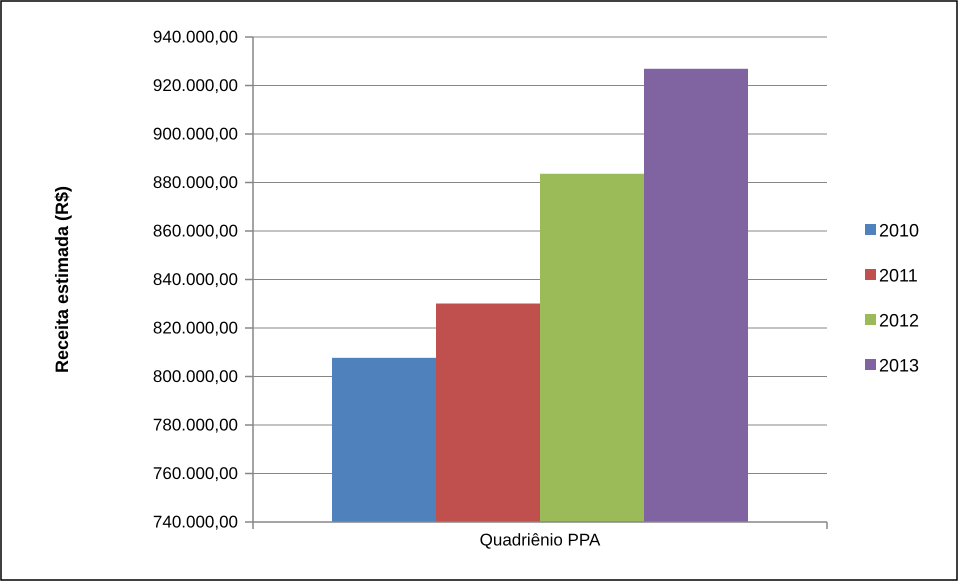  What do you see at coordinates (195, 473) in the screenshot?
I see `y-tick-label: 760.000,00` at bounding box center [195, 473].